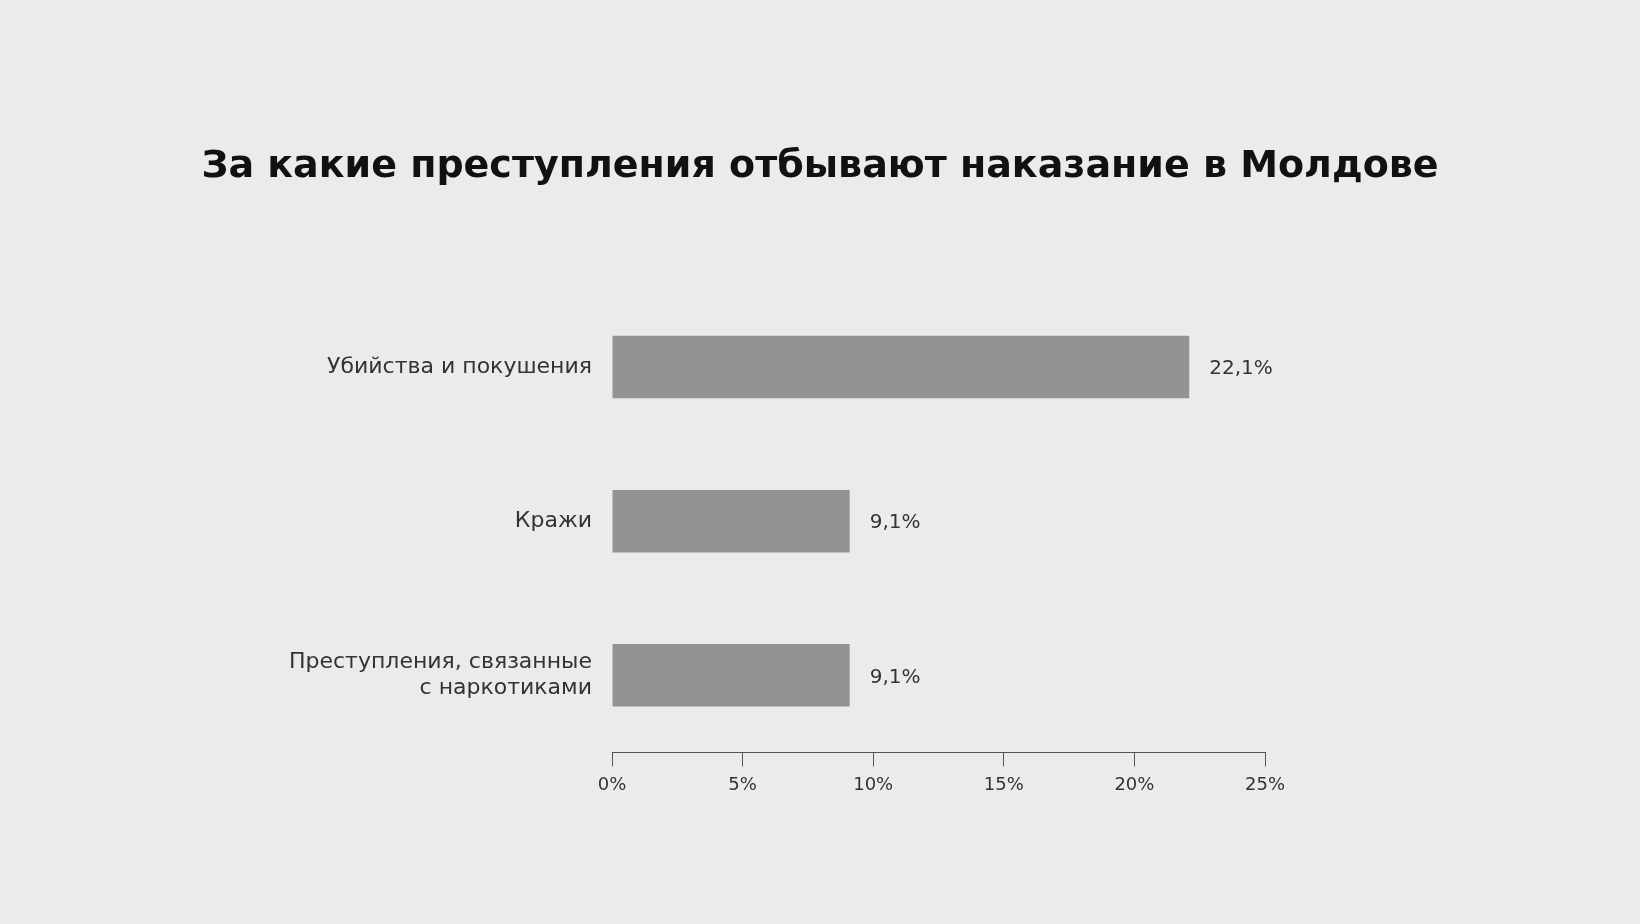 This screenshot has height=924, width=1640. I want to click on y-tick-label: Убийства и покушения, so click(459, 365).